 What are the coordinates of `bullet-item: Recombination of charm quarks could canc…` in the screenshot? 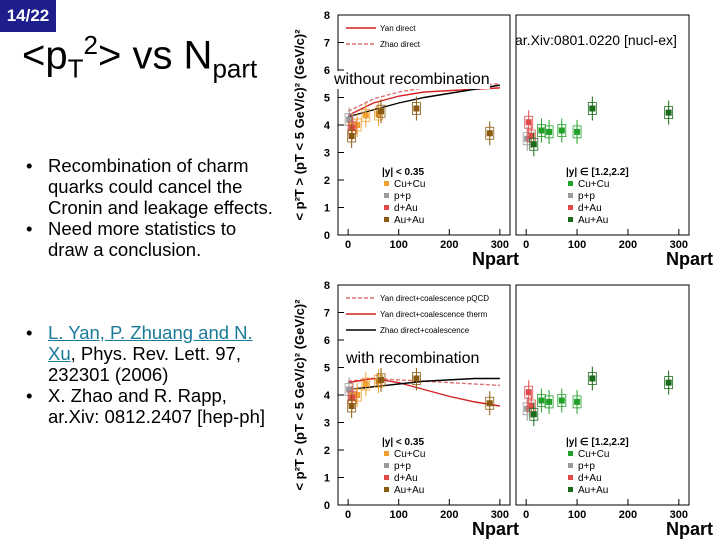 It's located at (151, 186).